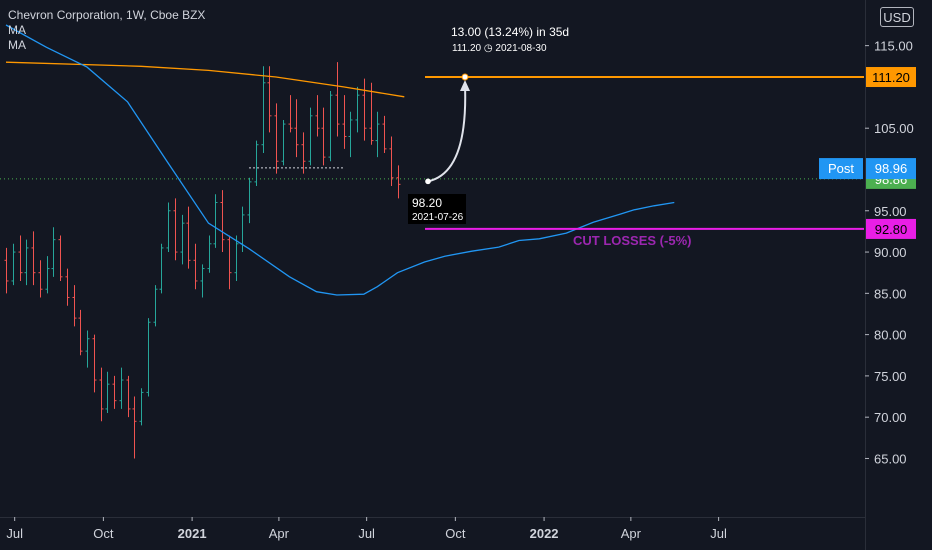  I want to click on target-badge, so click(891, 77).